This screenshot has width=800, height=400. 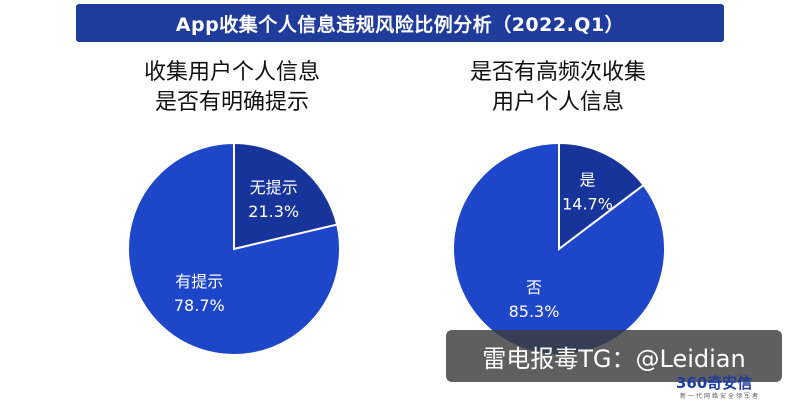 I want to click on pie-right-slice-major-value: 85.3%, so click(x=534, y=311).